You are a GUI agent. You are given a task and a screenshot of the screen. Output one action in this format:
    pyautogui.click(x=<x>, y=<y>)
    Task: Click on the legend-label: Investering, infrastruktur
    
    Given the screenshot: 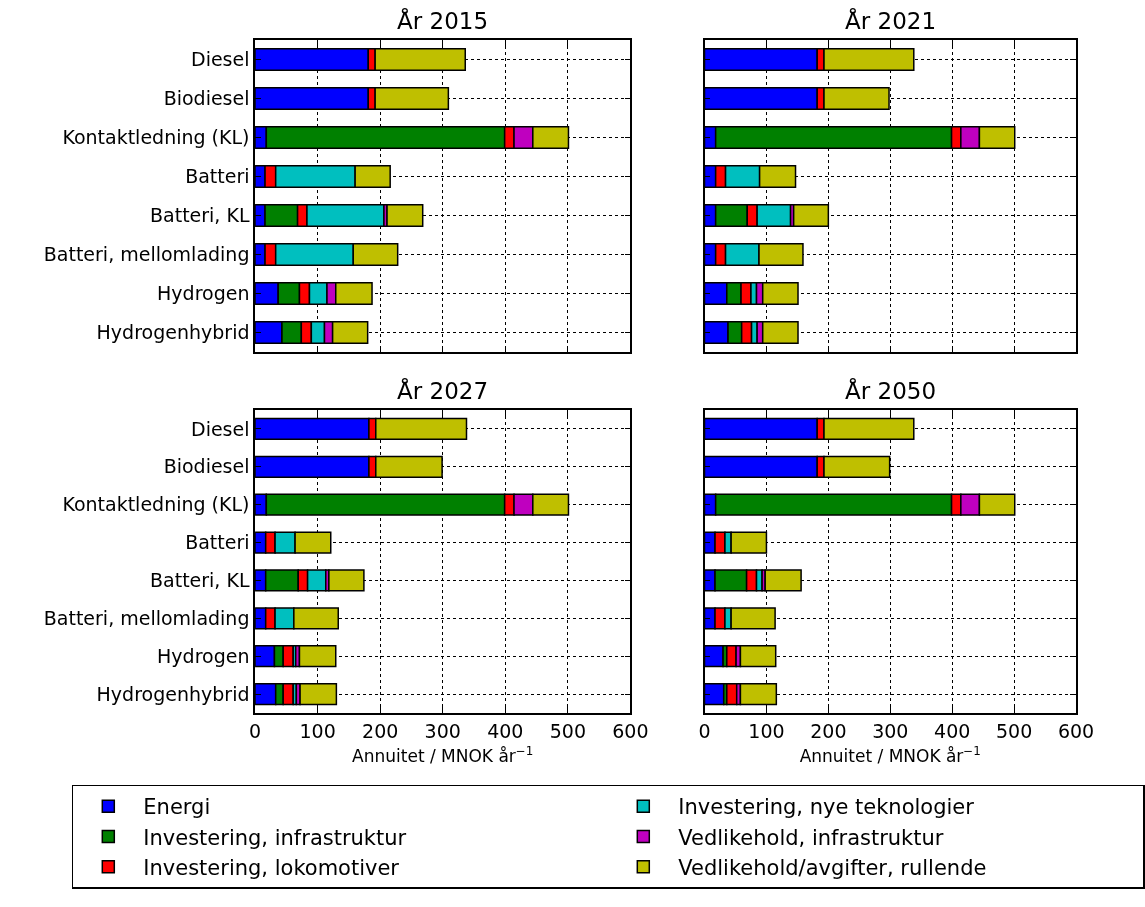 What is the action you would take?
    pyautogui.click(x=275, y=837)
    